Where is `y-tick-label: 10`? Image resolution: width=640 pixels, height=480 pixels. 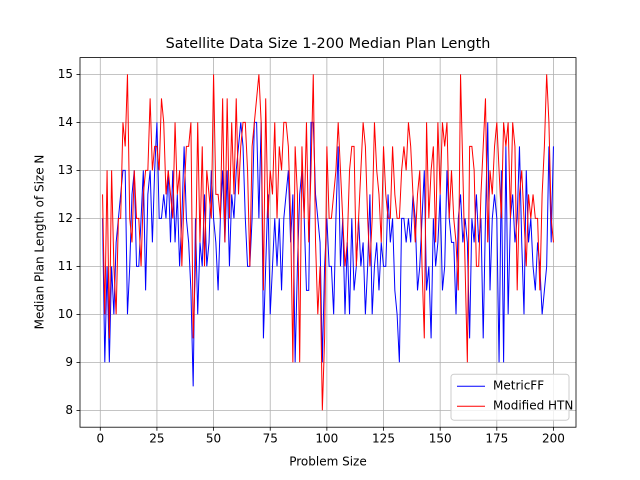
y-tick-label: 10 is located at coordinates (65, 314).